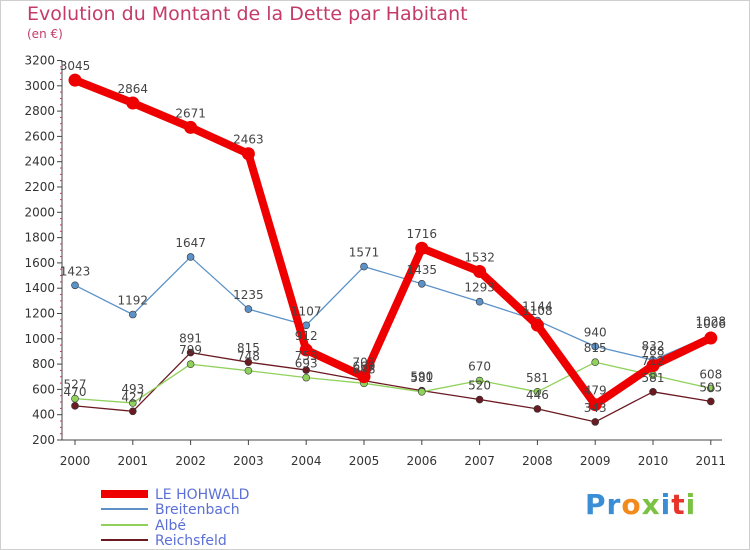 The image size is (750, 550). Describe the element at coordinates (75, 385) in the screenshot. I see `data-label: 527` at that location.